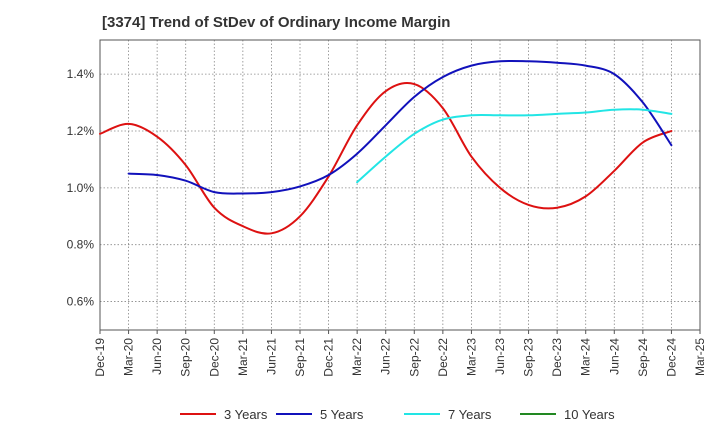 The image size is (720, 440). Describe the element at coordinates (186, 357) in the screenshot. I see `x-tick-label: Sep-20` at that location.